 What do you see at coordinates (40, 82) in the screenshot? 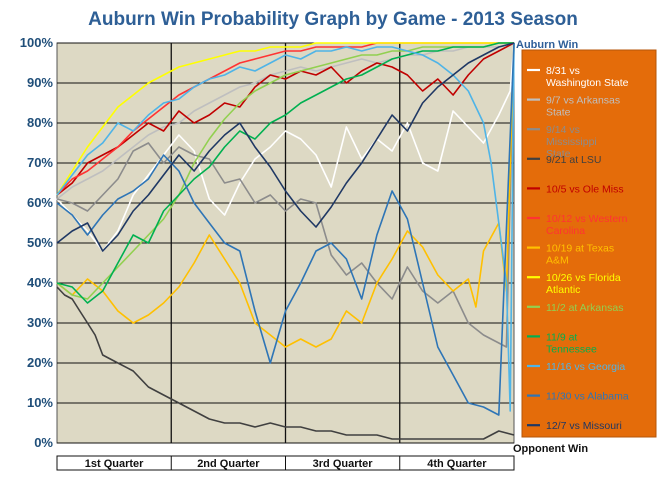
I see `y-tick-label: 90%` at bounding box center [40, 82].